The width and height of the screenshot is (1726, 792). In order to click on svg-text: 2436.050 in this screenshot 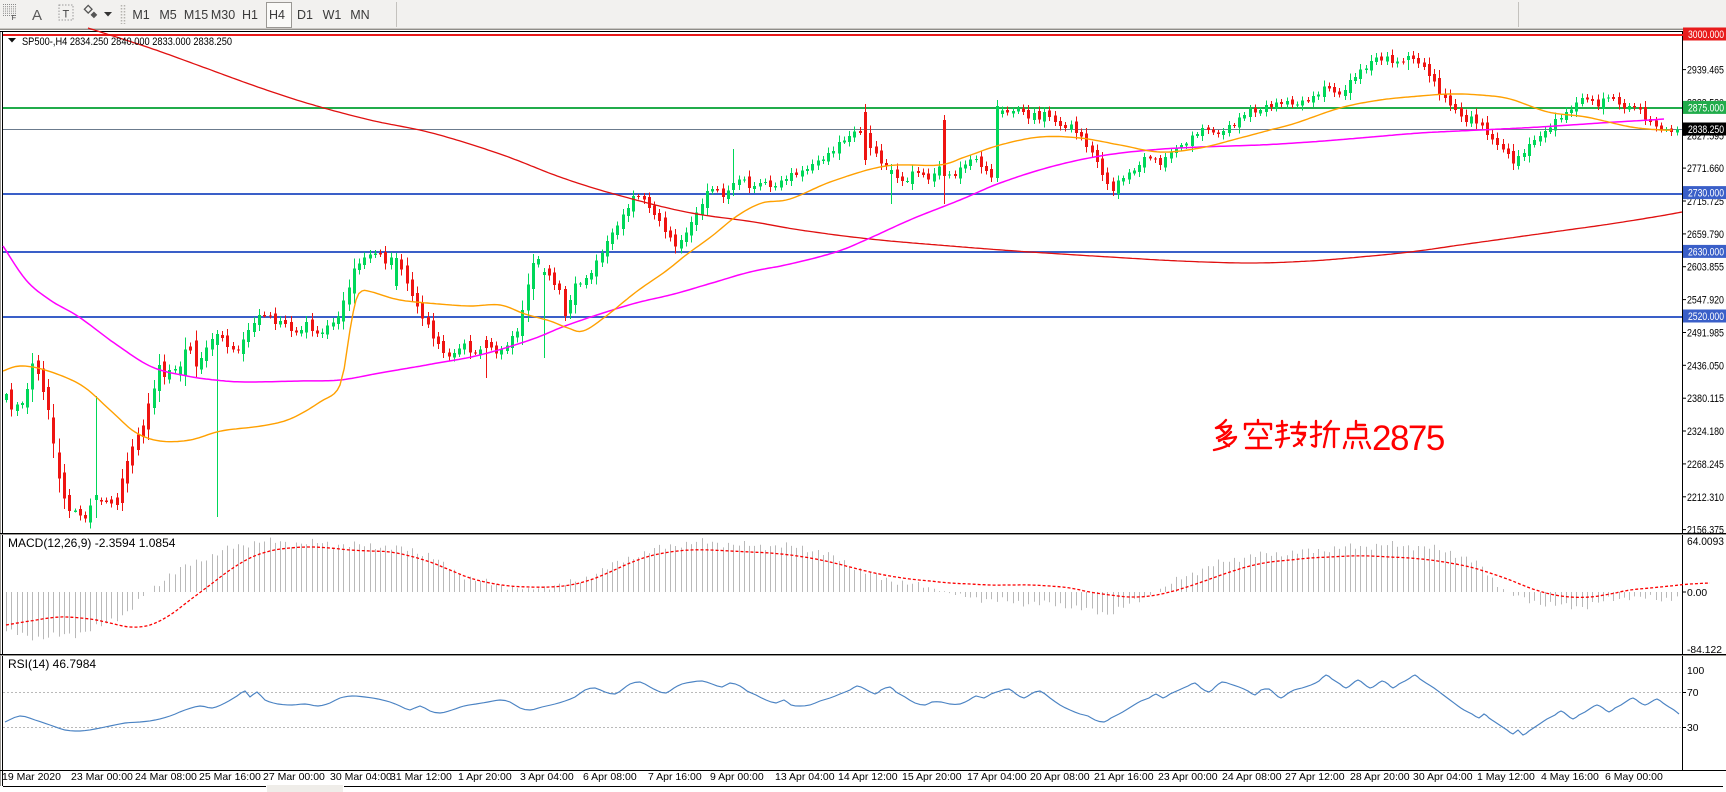, I will do `click(1705, 366)`.